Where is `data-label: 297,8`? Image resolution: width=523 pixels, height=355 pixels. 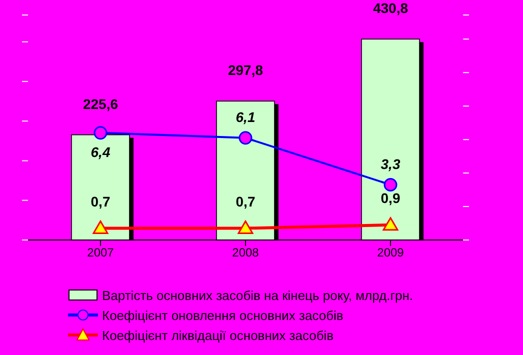
data-label: 297,8 is located at coordinates (246, 70).